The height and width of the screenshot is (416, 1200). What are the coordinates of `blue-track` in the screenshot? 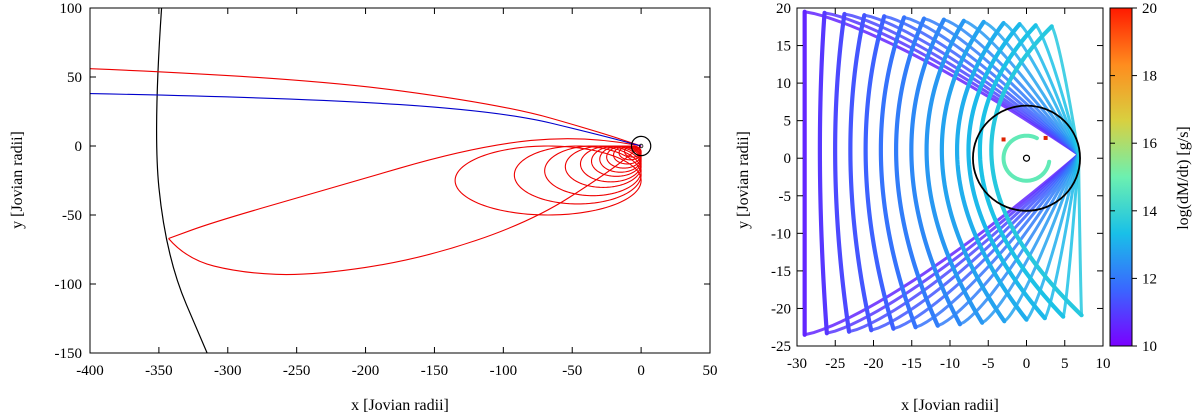 It's located at (366, 120).